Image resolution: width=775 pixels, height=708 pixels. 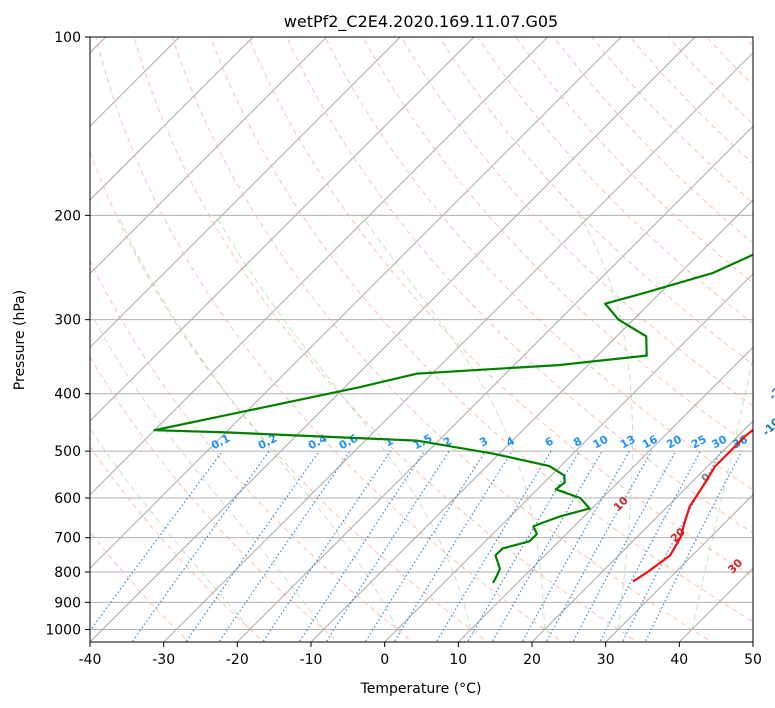 I want to click on dry-adiabat-label: -30, so click(x=773, y=356).